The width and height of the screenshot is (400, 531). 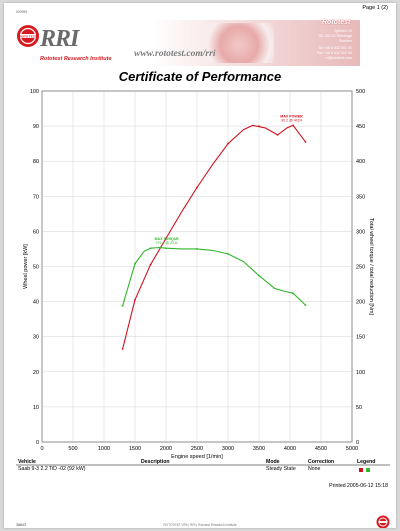 What do you see at coordinates (335, 48) in the screenshot?
I see `address-line: Tel +46 8 532 501 00` at bounding box center [335, 48].